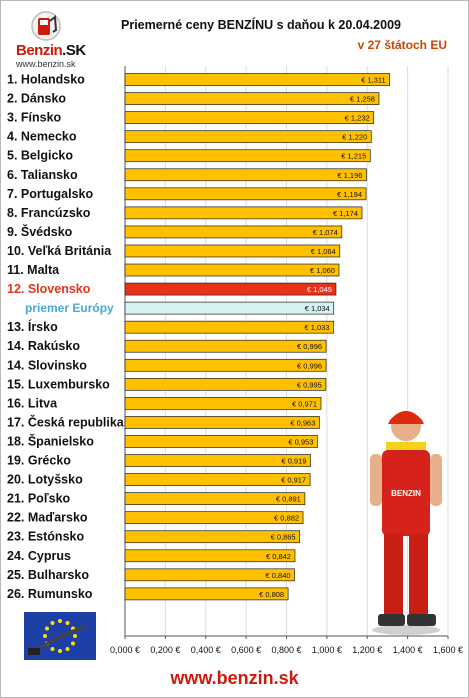  Describe the element at coordinates (402, 45) in the screenshot. I see `chart-subtitle: v 27 štátoch EU` at that location.